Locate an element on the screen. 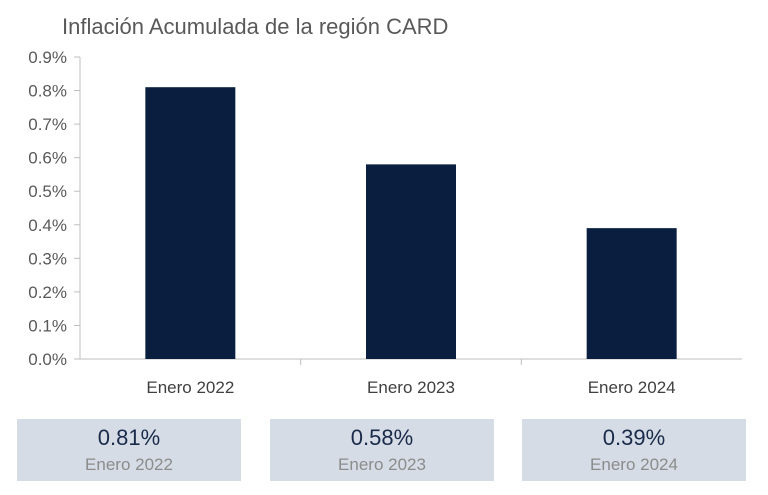 This screenshot has height=495, width=768. y-tick-label: 0.8% is located at coordinates (47, 91).